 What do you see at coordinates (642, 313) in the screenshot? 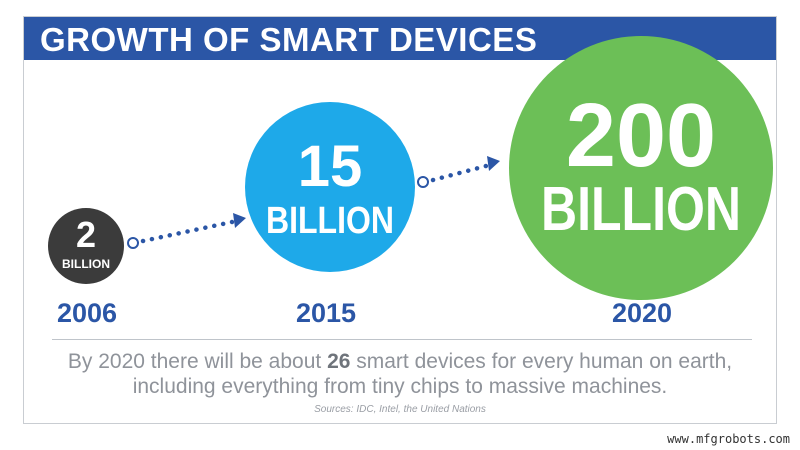
I see `year-label-2020: 2020` at bounding box center [642, 313].